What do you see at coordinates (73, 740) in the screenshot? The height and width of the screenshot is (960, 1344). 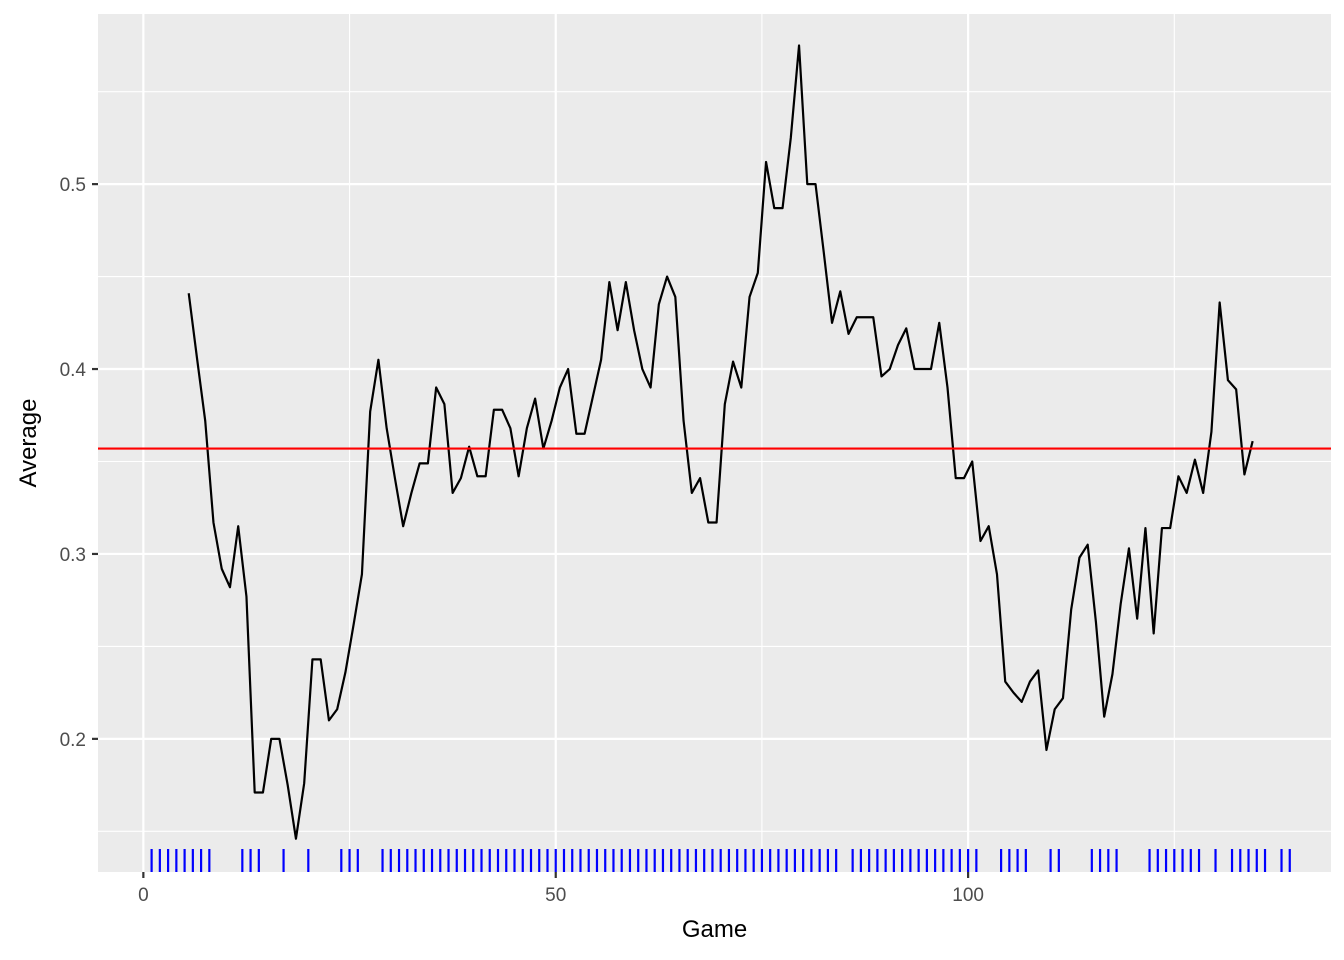 I see `y-tick-label: 0.2` at bounding box center [73, 740].